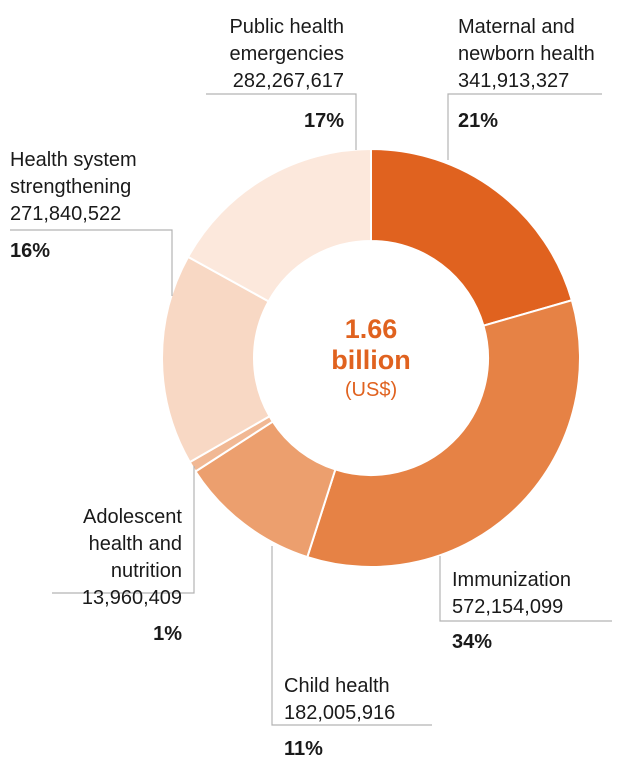 This screenshot has width=628, height=757. Describe the element at coordinates (513, 81) in the screenshot. I see `slice-value-label: 341,913,327` at that location.